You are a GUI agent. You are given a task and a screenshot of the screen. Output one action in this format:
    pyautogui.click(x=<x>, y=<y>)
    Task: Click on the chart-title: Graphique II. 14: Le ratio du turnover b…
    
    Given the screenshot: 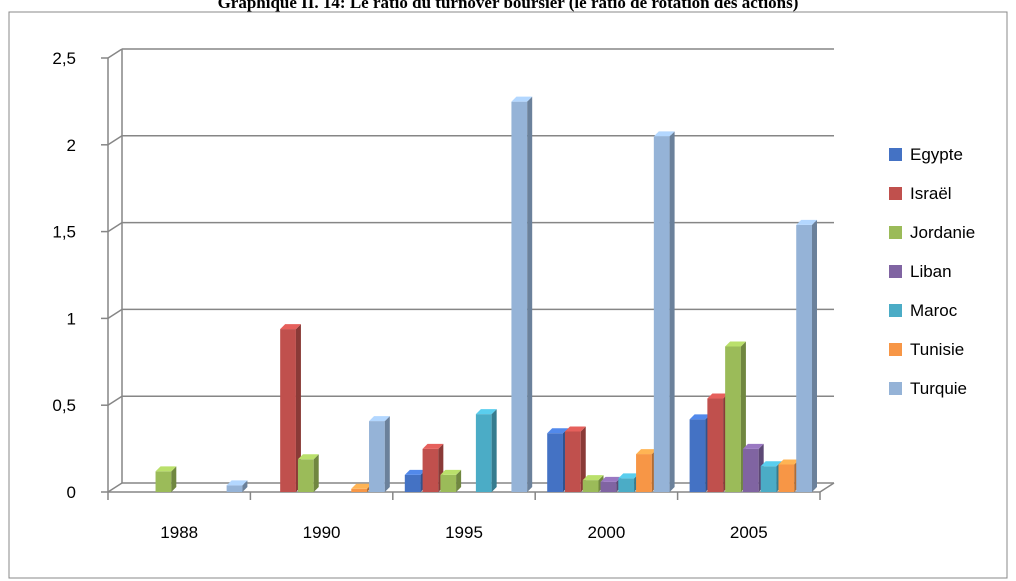 What is the action you would take?
    pyautogui.click(x=508, y=6)
    